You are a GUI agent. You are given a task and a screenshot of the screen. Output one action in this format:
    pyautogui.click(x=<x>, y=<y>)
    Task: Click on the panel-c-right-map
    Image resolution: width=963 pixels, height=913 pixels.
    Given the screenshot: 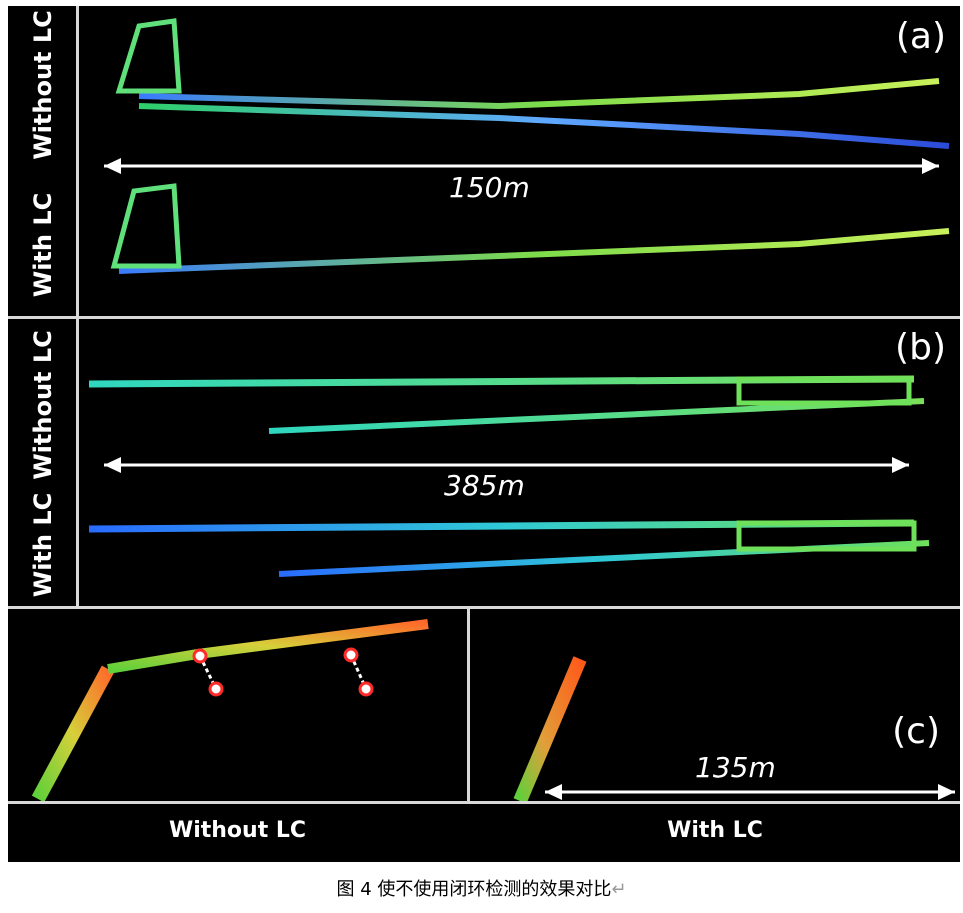 What is the action you would take?
    pyautogui.click(x=734, y=727)
    